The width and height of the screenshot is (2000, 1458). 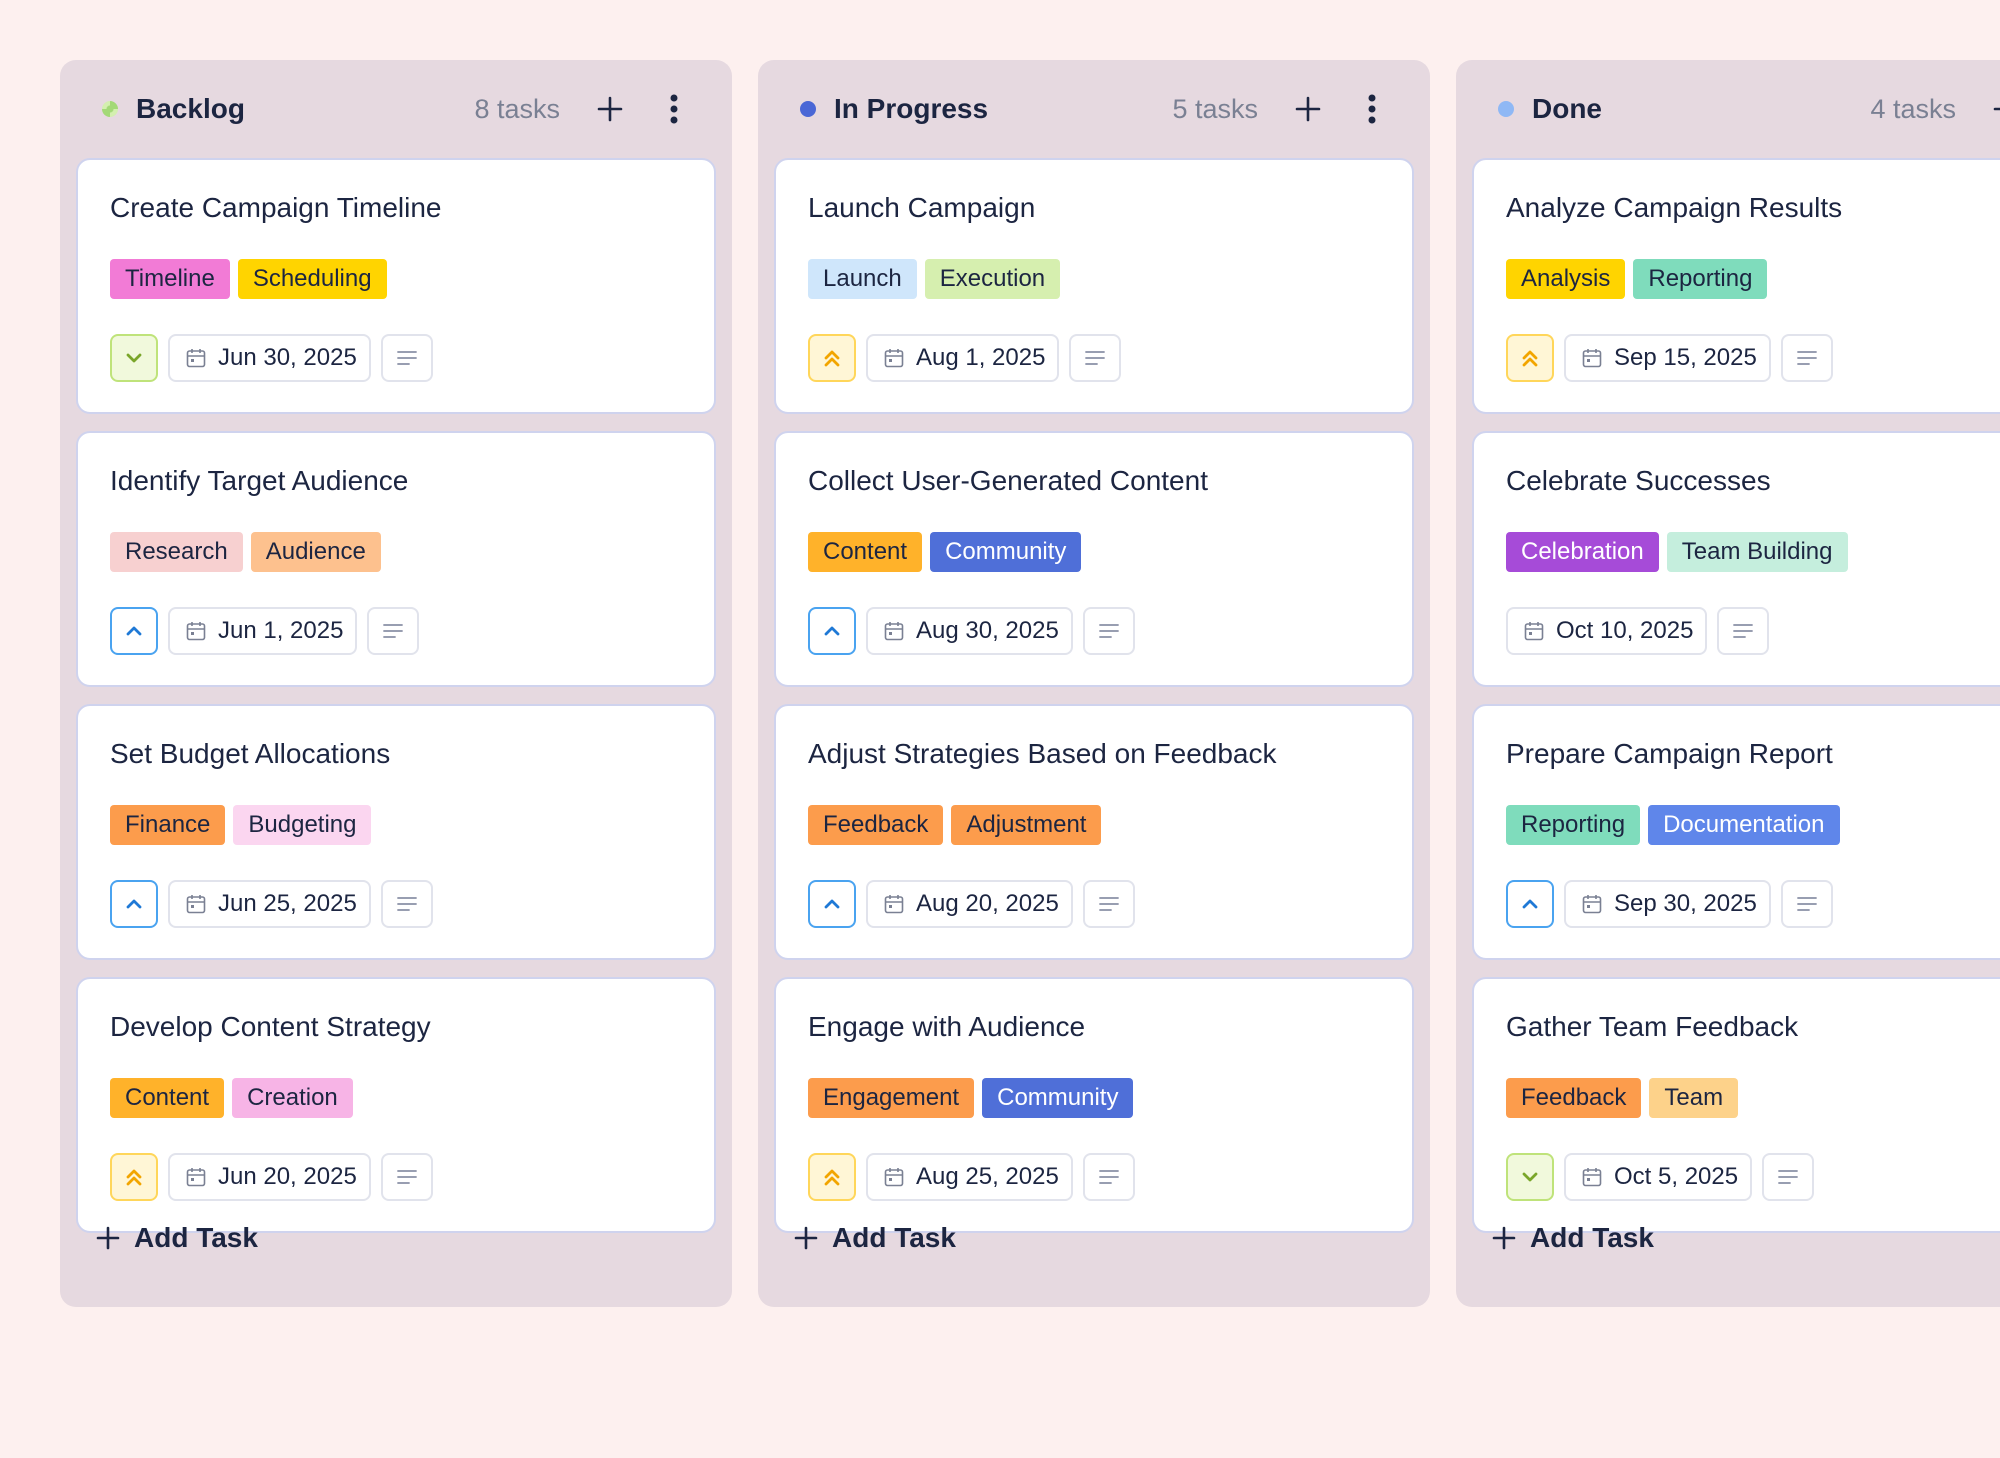 I want to click on due-date-chip: Aug 1, 2025, so click(x=963, y=358).